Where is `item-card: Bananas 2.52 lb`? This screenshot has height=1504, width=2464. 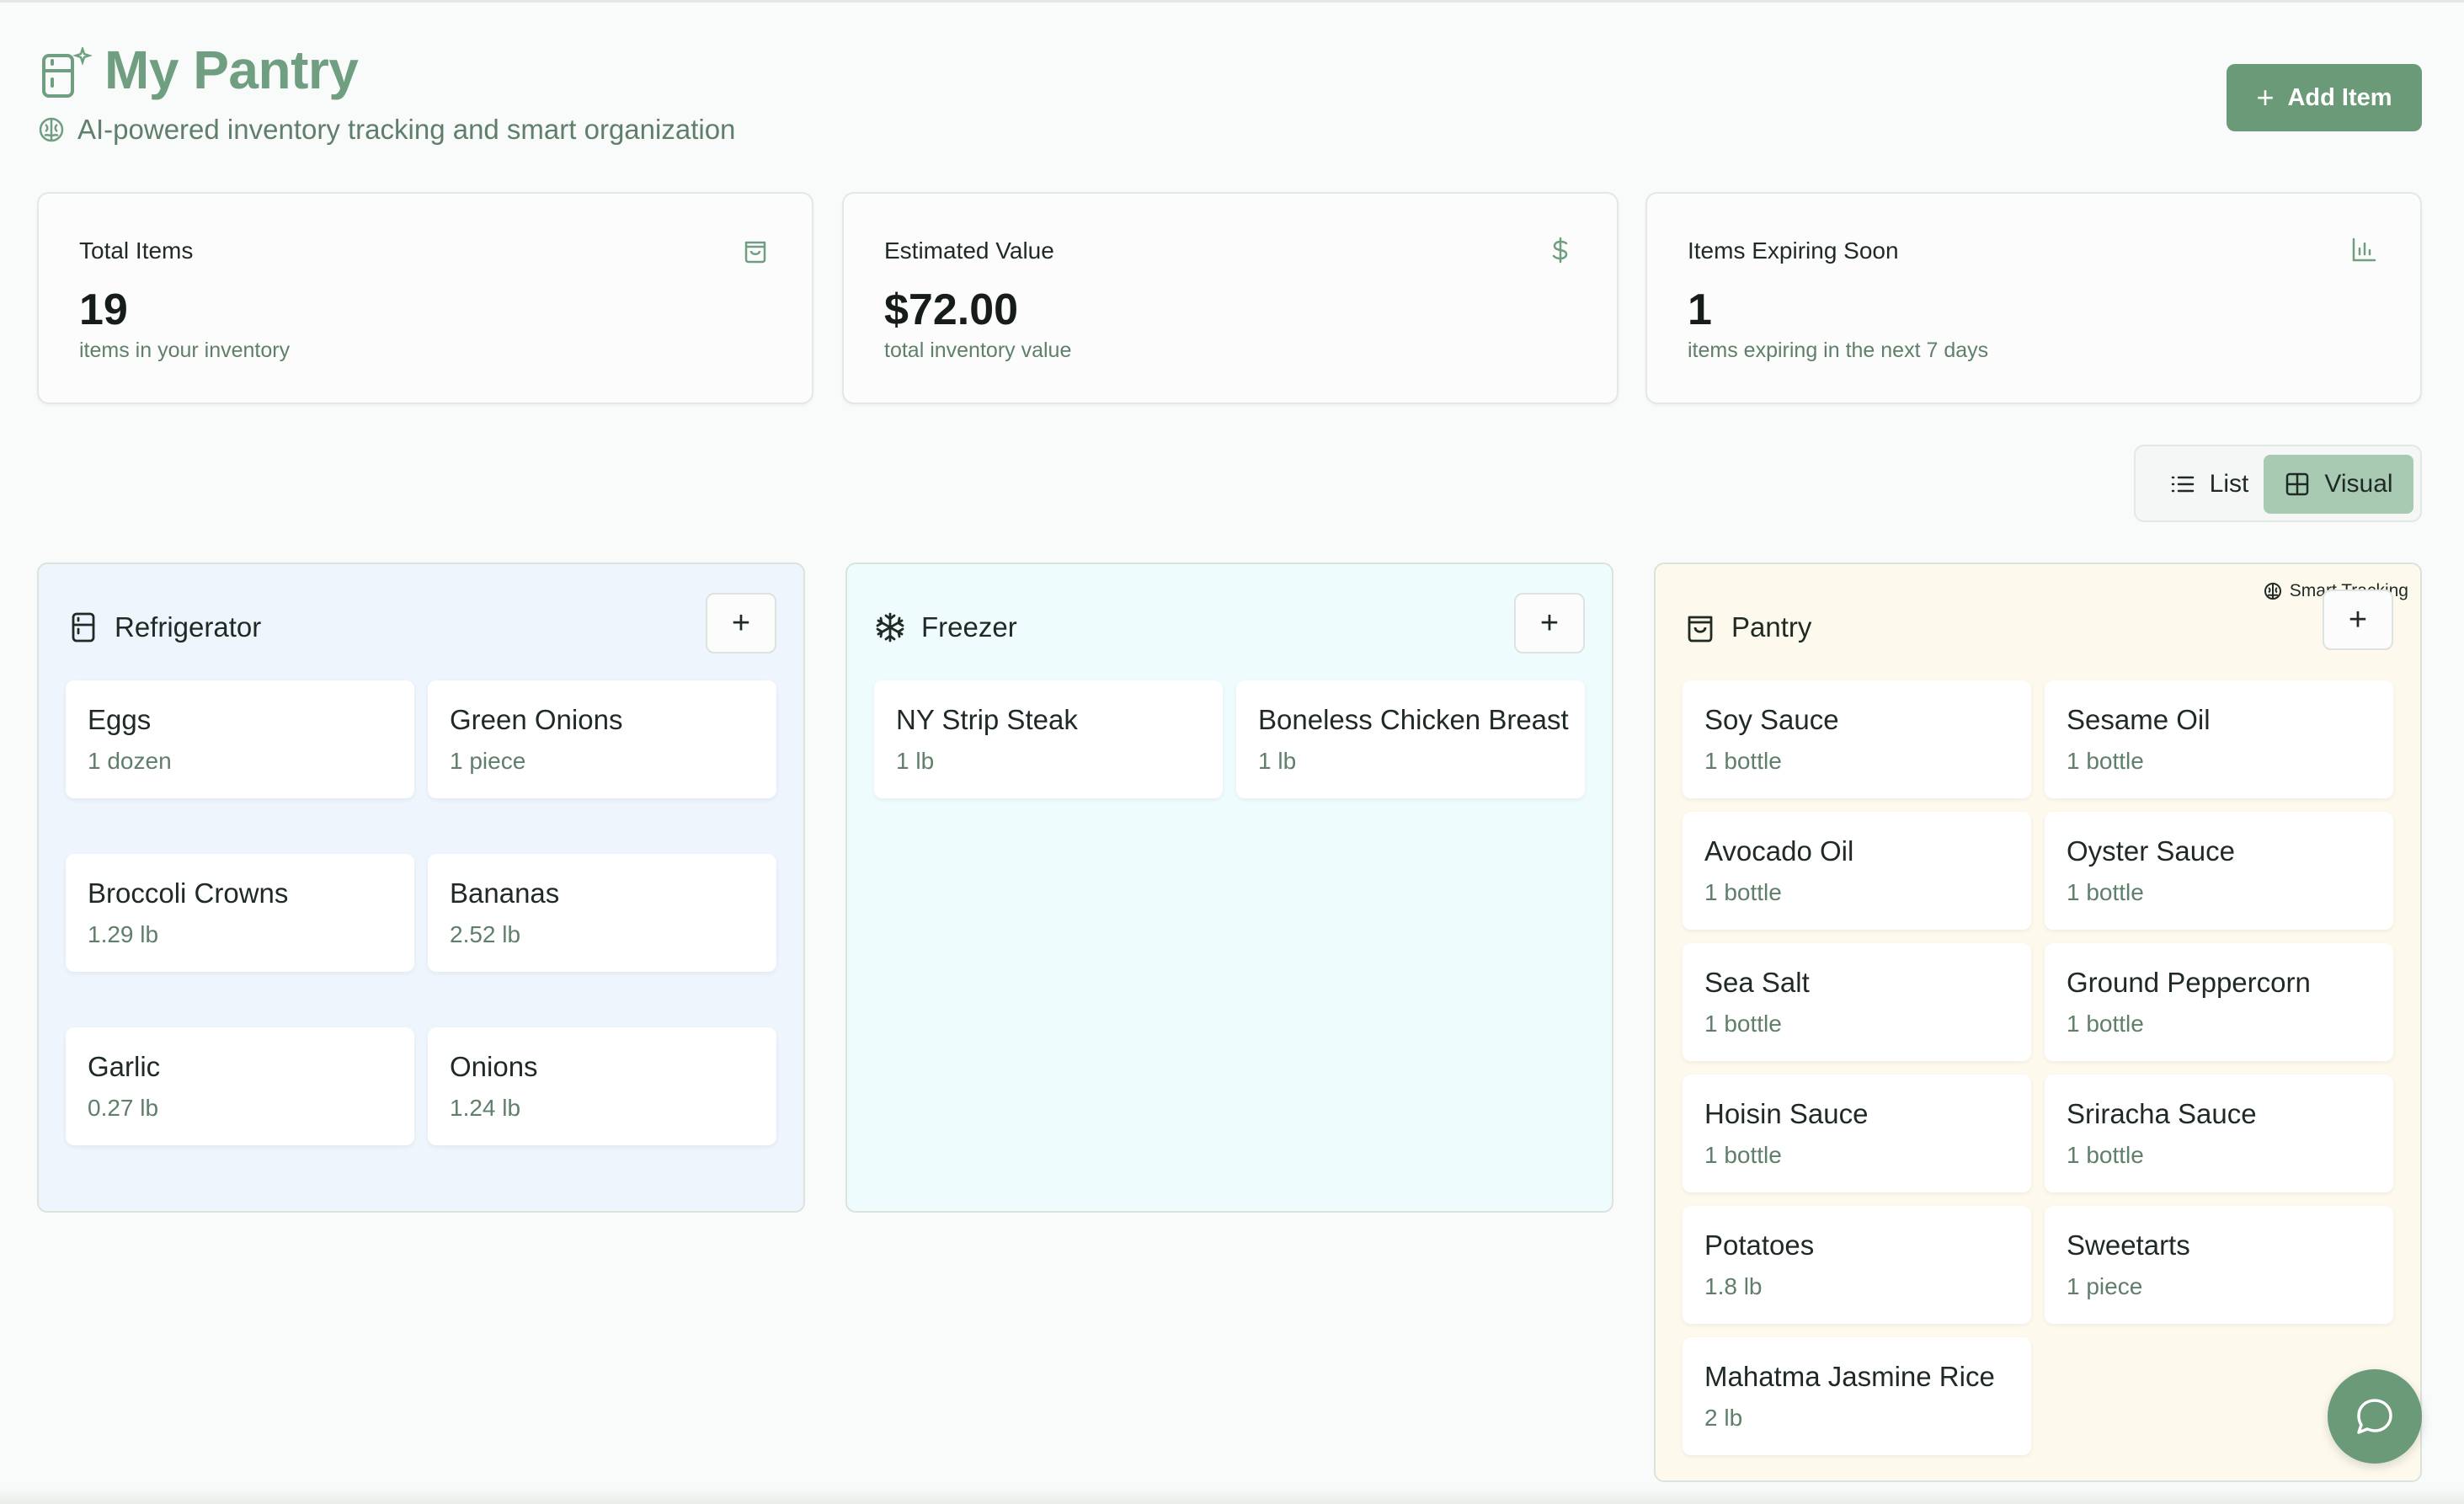 item-card: Bananas 2.52 lb is located at coordinates (602, 913).